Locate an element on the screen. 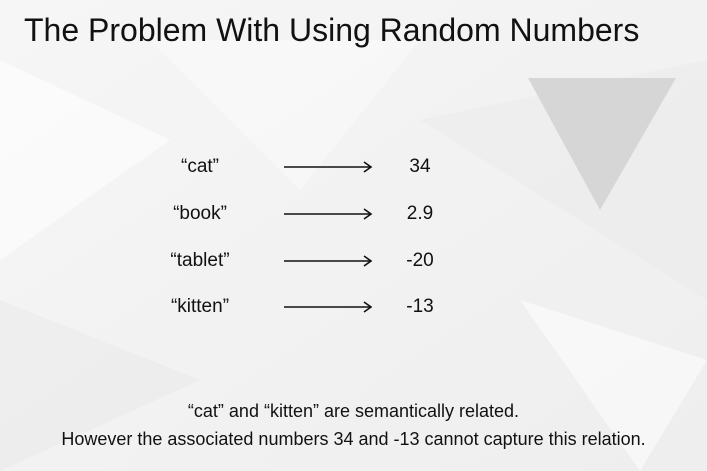  word-label: “kitten” is located at coordinates (200, 306).